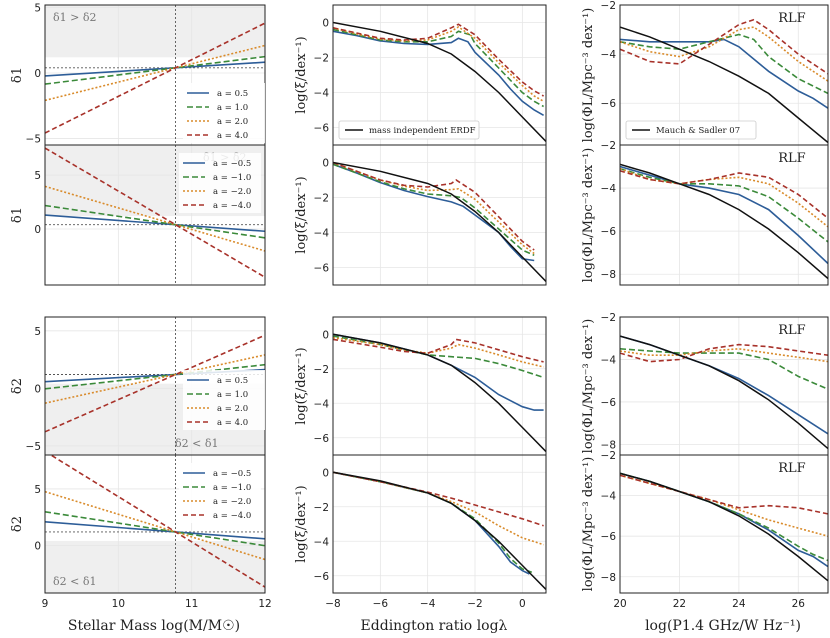  Describe the element at coordinates (381, 604) in the screenshot. I see `x-tick-label: −6` at that location.